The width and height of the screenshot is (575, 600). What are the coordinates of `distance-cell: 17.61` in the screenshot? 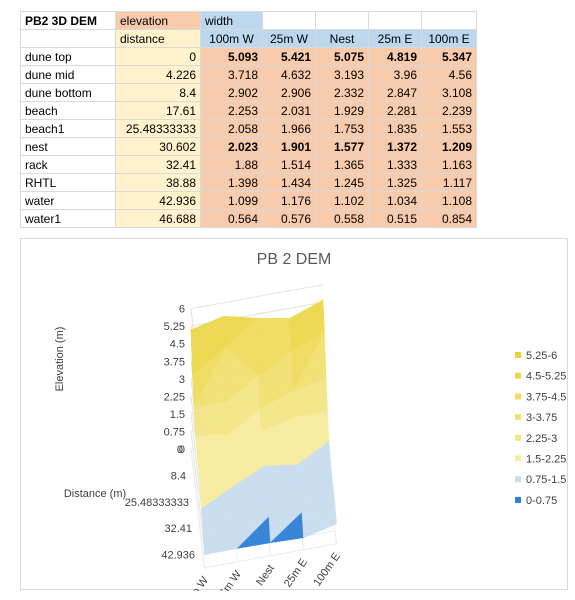 It's located at (158, 110).